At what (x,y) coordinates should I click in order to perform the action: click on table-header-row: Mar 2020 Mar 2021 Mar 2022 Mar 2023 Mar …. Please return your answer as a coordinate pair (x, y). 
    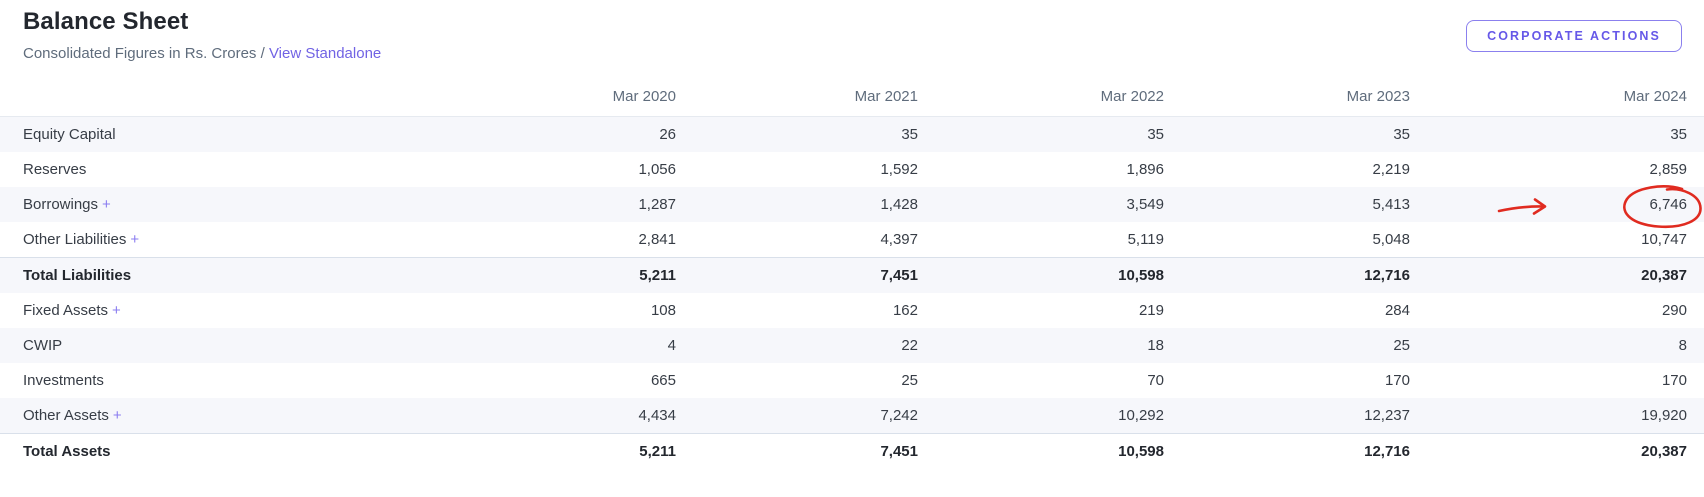
    Looking at the image, I should click on (852, 97).